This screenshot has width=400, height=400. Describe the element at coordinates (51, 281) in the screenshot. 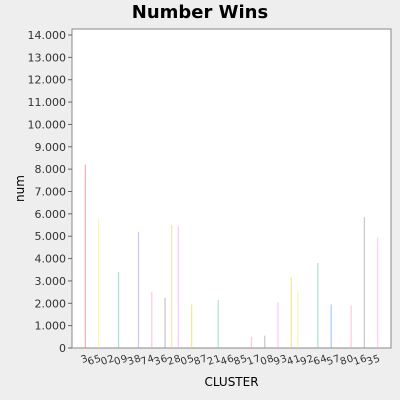

I see `y-tick-label: 3.000` at that location.